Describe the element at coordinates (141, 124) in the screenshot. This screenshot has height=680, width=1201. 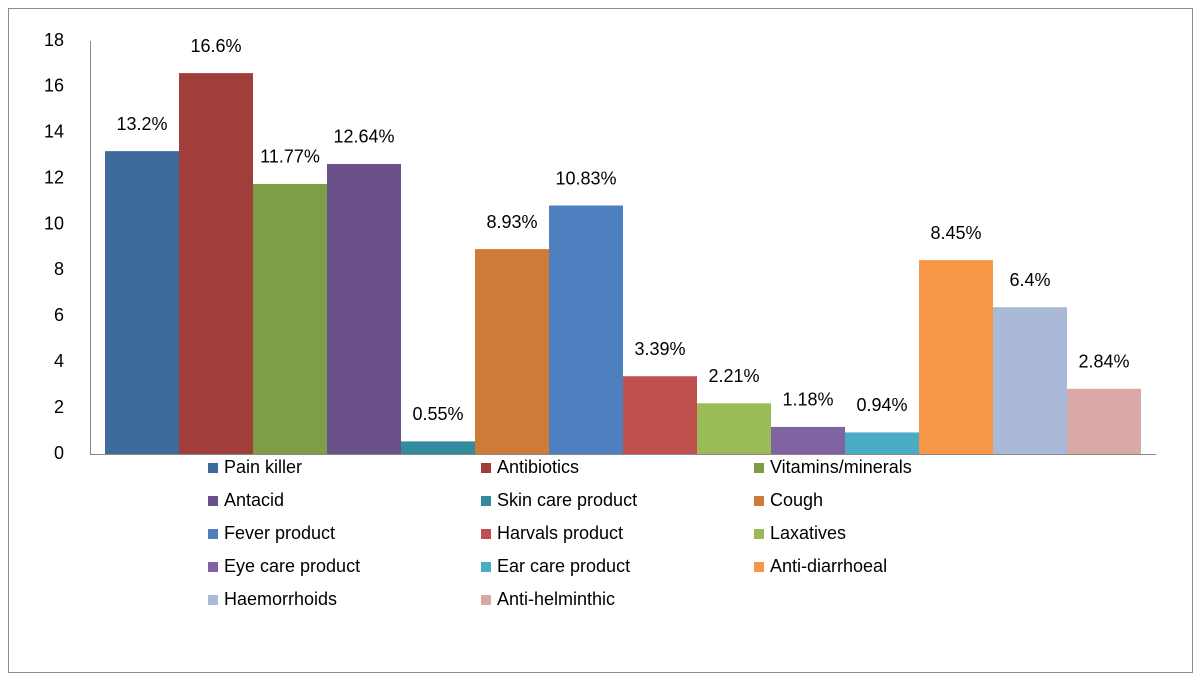
I see `data-label: 13.2%` at that location.